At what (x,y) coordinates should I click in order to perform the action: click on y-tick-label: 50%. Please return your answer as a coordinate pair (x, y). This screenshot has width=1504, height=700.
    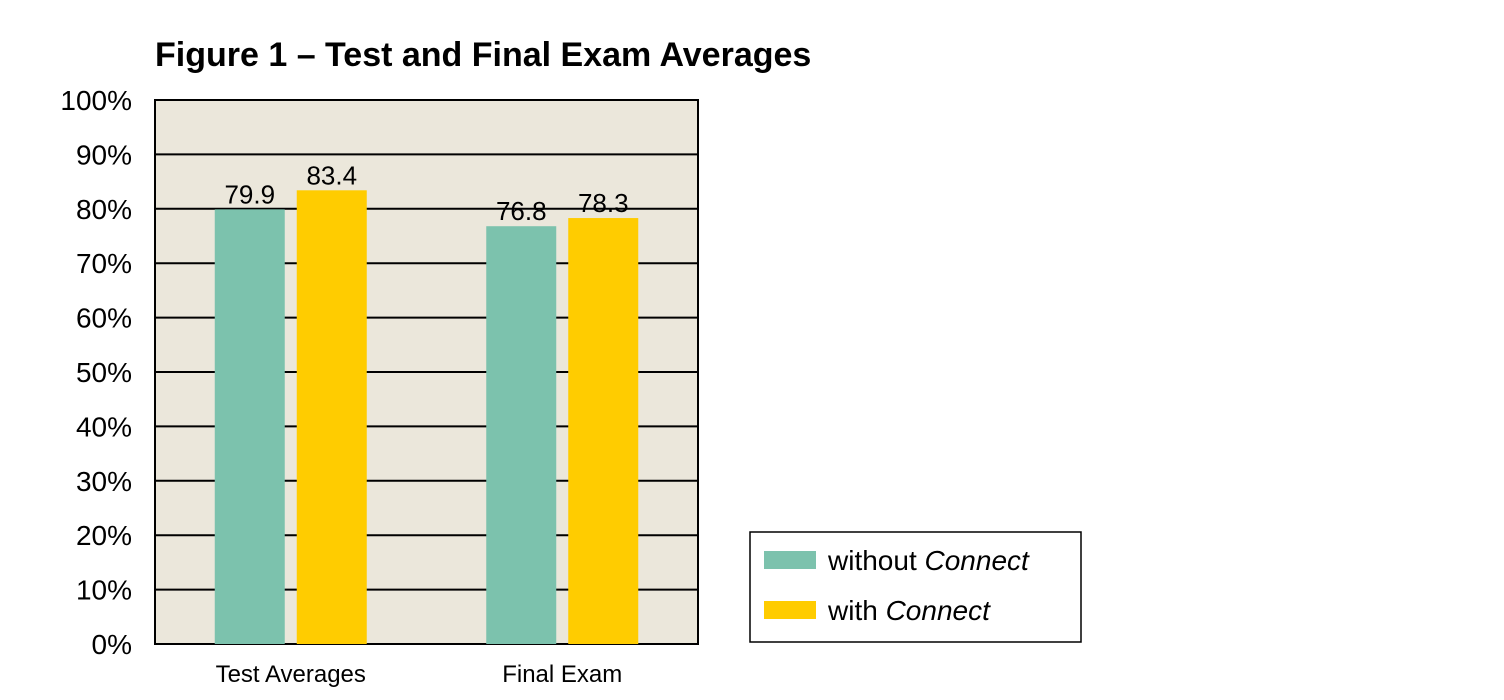
    Looking at the image, I should click on (104, 372).